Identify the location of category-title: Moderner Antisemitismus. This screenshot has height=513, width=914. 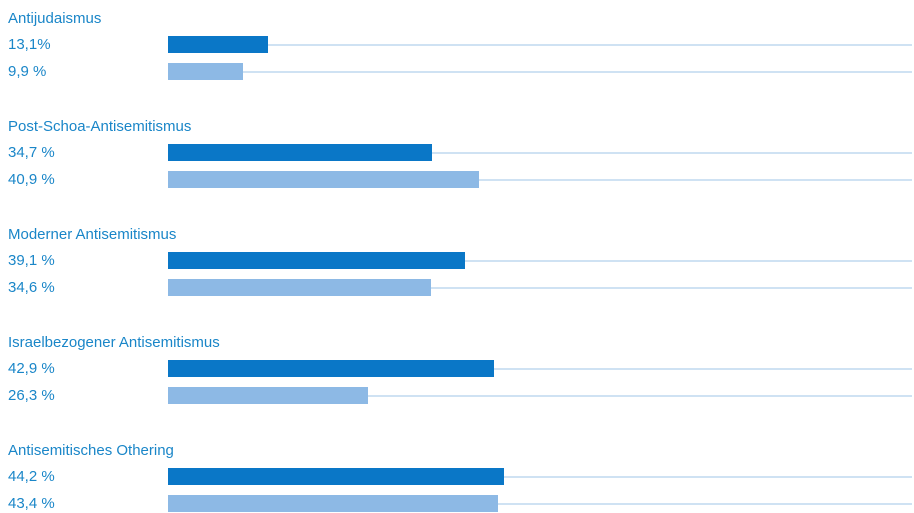
(92, 234).